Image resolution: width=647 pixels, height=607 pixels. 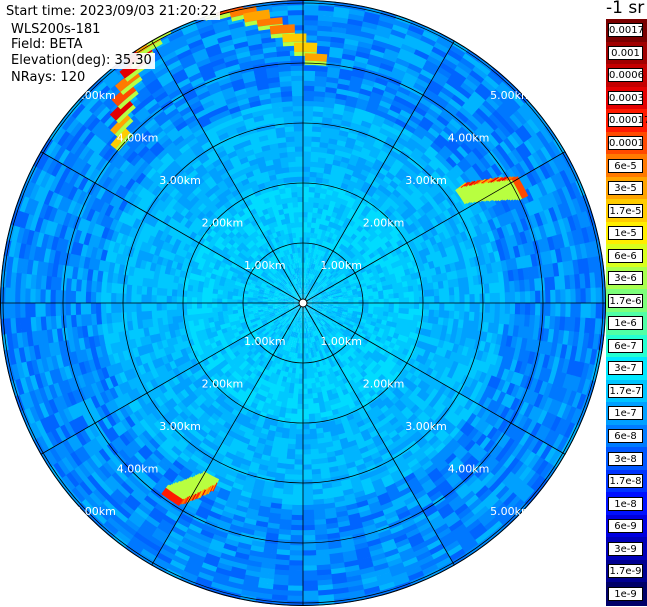 I want to click on elevation-label: Elevation(deg): 35.30, so click(x=83, y=61).